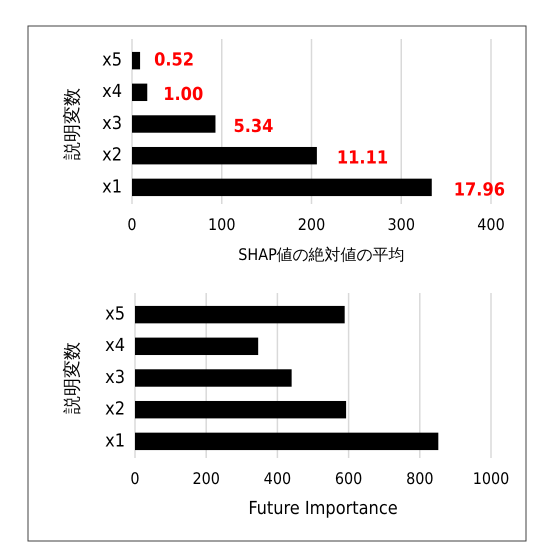  Describe the element at coordinates (348, 478) in the screenshot. I see `x-tick-label: 600` at that location.